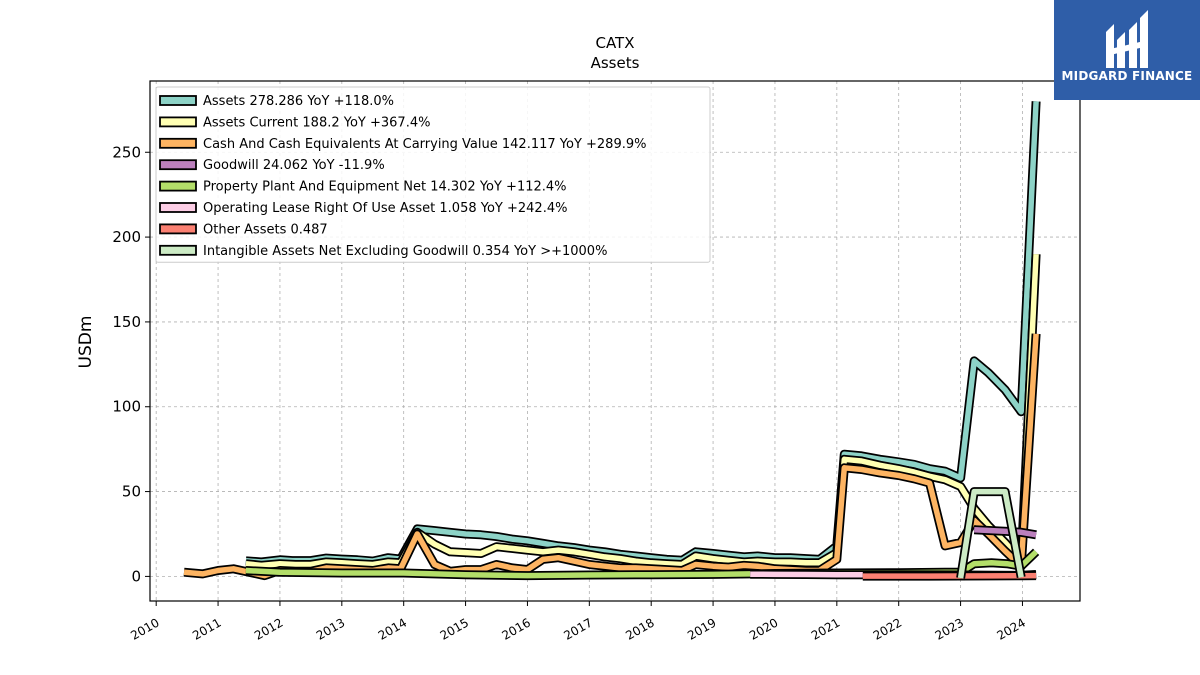 This screenshot has width=1200, height=675. I want to click on x-tick-label: 2022, so click(887, 628).